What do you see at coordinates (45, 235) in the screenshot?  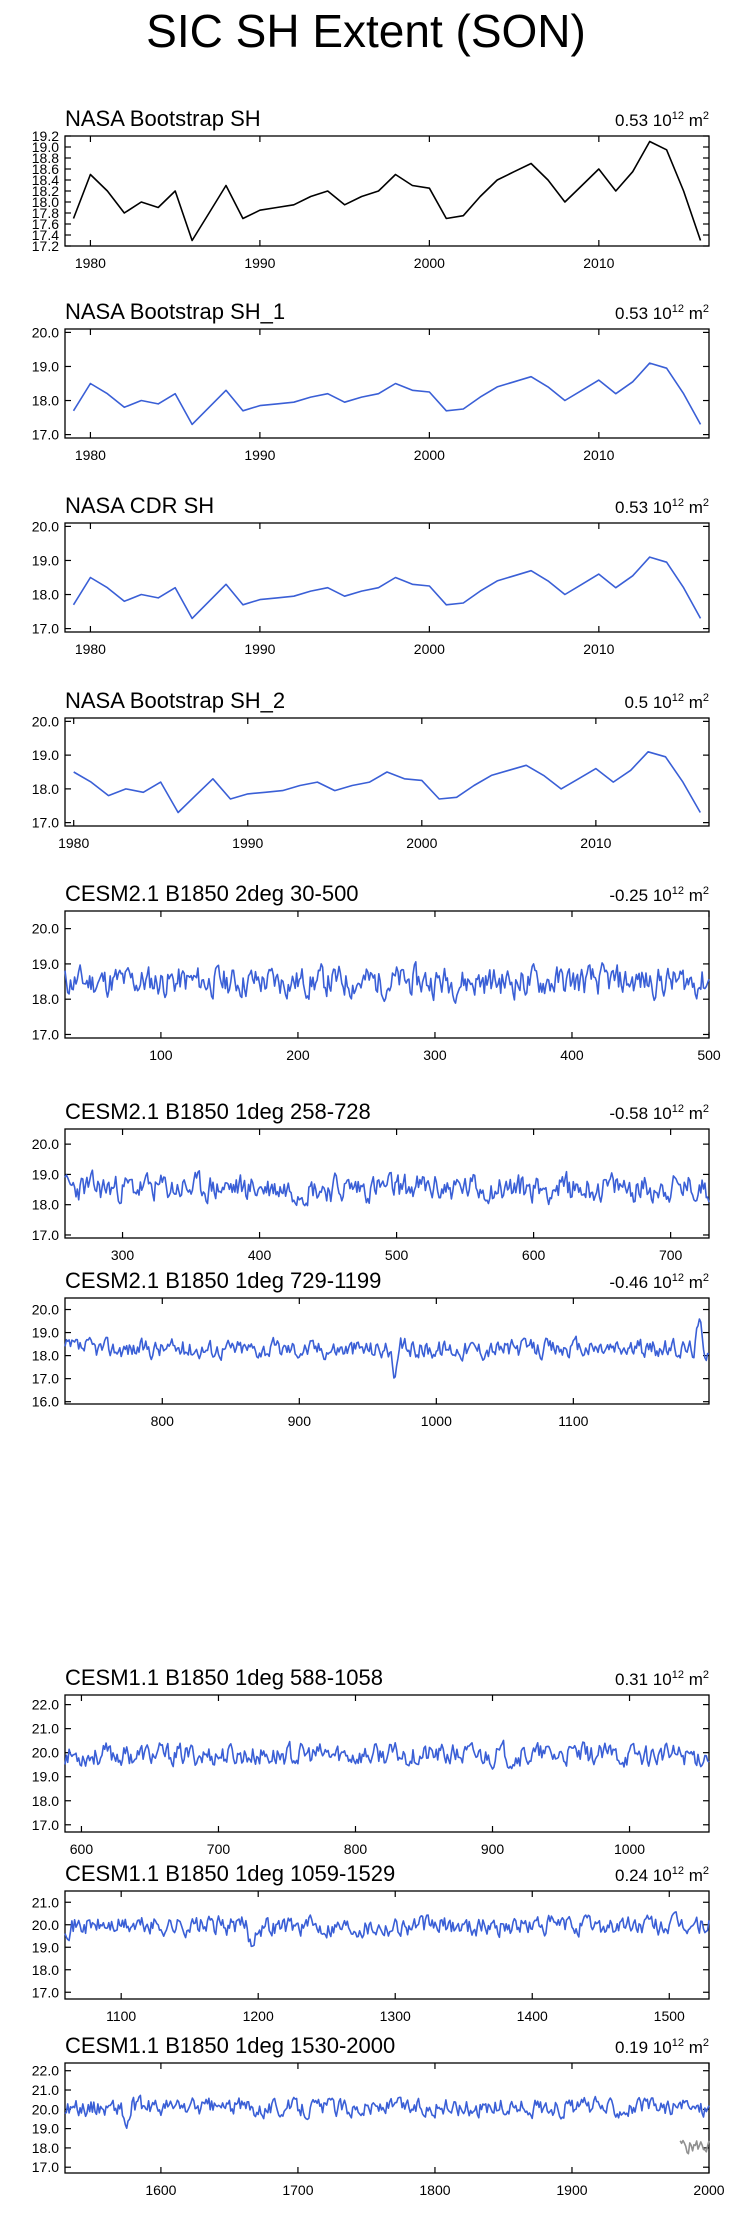 I see `y-tick-label: 17.4` at bounding box center [45, 235].